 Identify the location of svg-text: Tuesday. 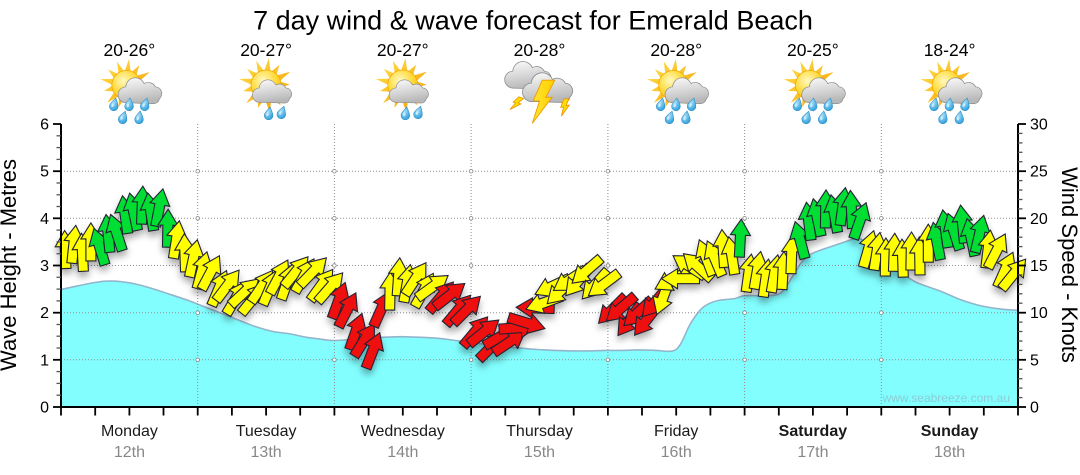
(266, 431).